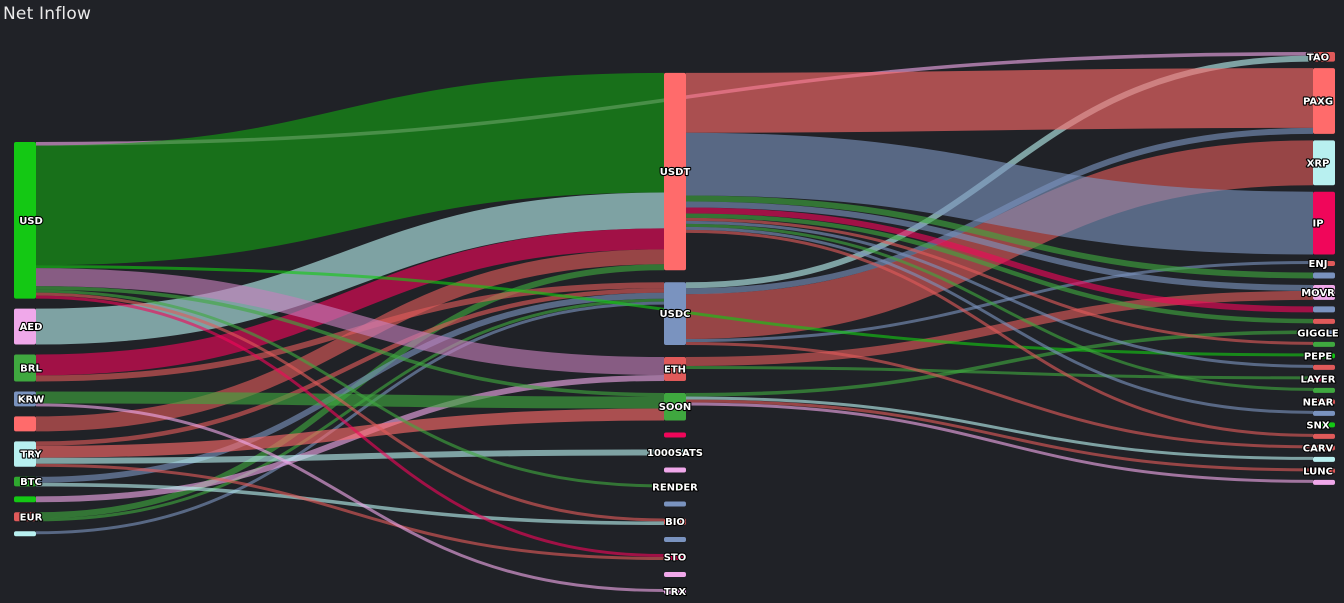 Image resolution: width=1344 pixels, height=603 pixels. Describe the element at coordinates (675, 591) in the screenshot. I see `sankey-node-trx` at that location.